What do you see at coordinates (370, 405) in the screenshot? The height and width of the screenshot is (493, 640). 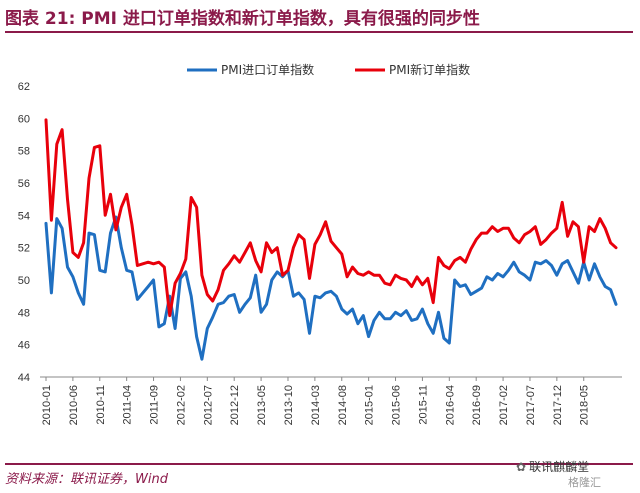 I see `x-tick-label: 2015-01` at bounding box center [370, 405].